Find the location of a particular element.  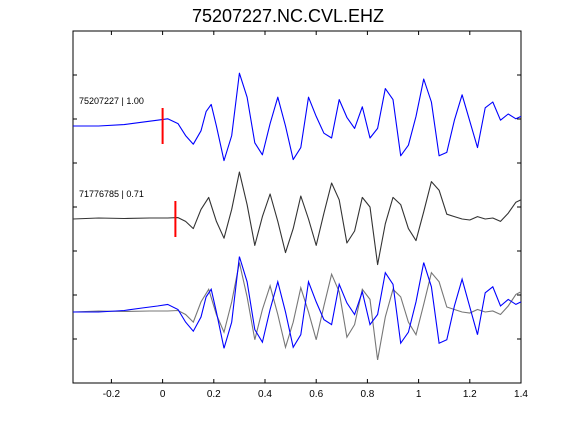

chart-title: 75207227.NC.CVL.EHZ is located at coordinates (288, 16).